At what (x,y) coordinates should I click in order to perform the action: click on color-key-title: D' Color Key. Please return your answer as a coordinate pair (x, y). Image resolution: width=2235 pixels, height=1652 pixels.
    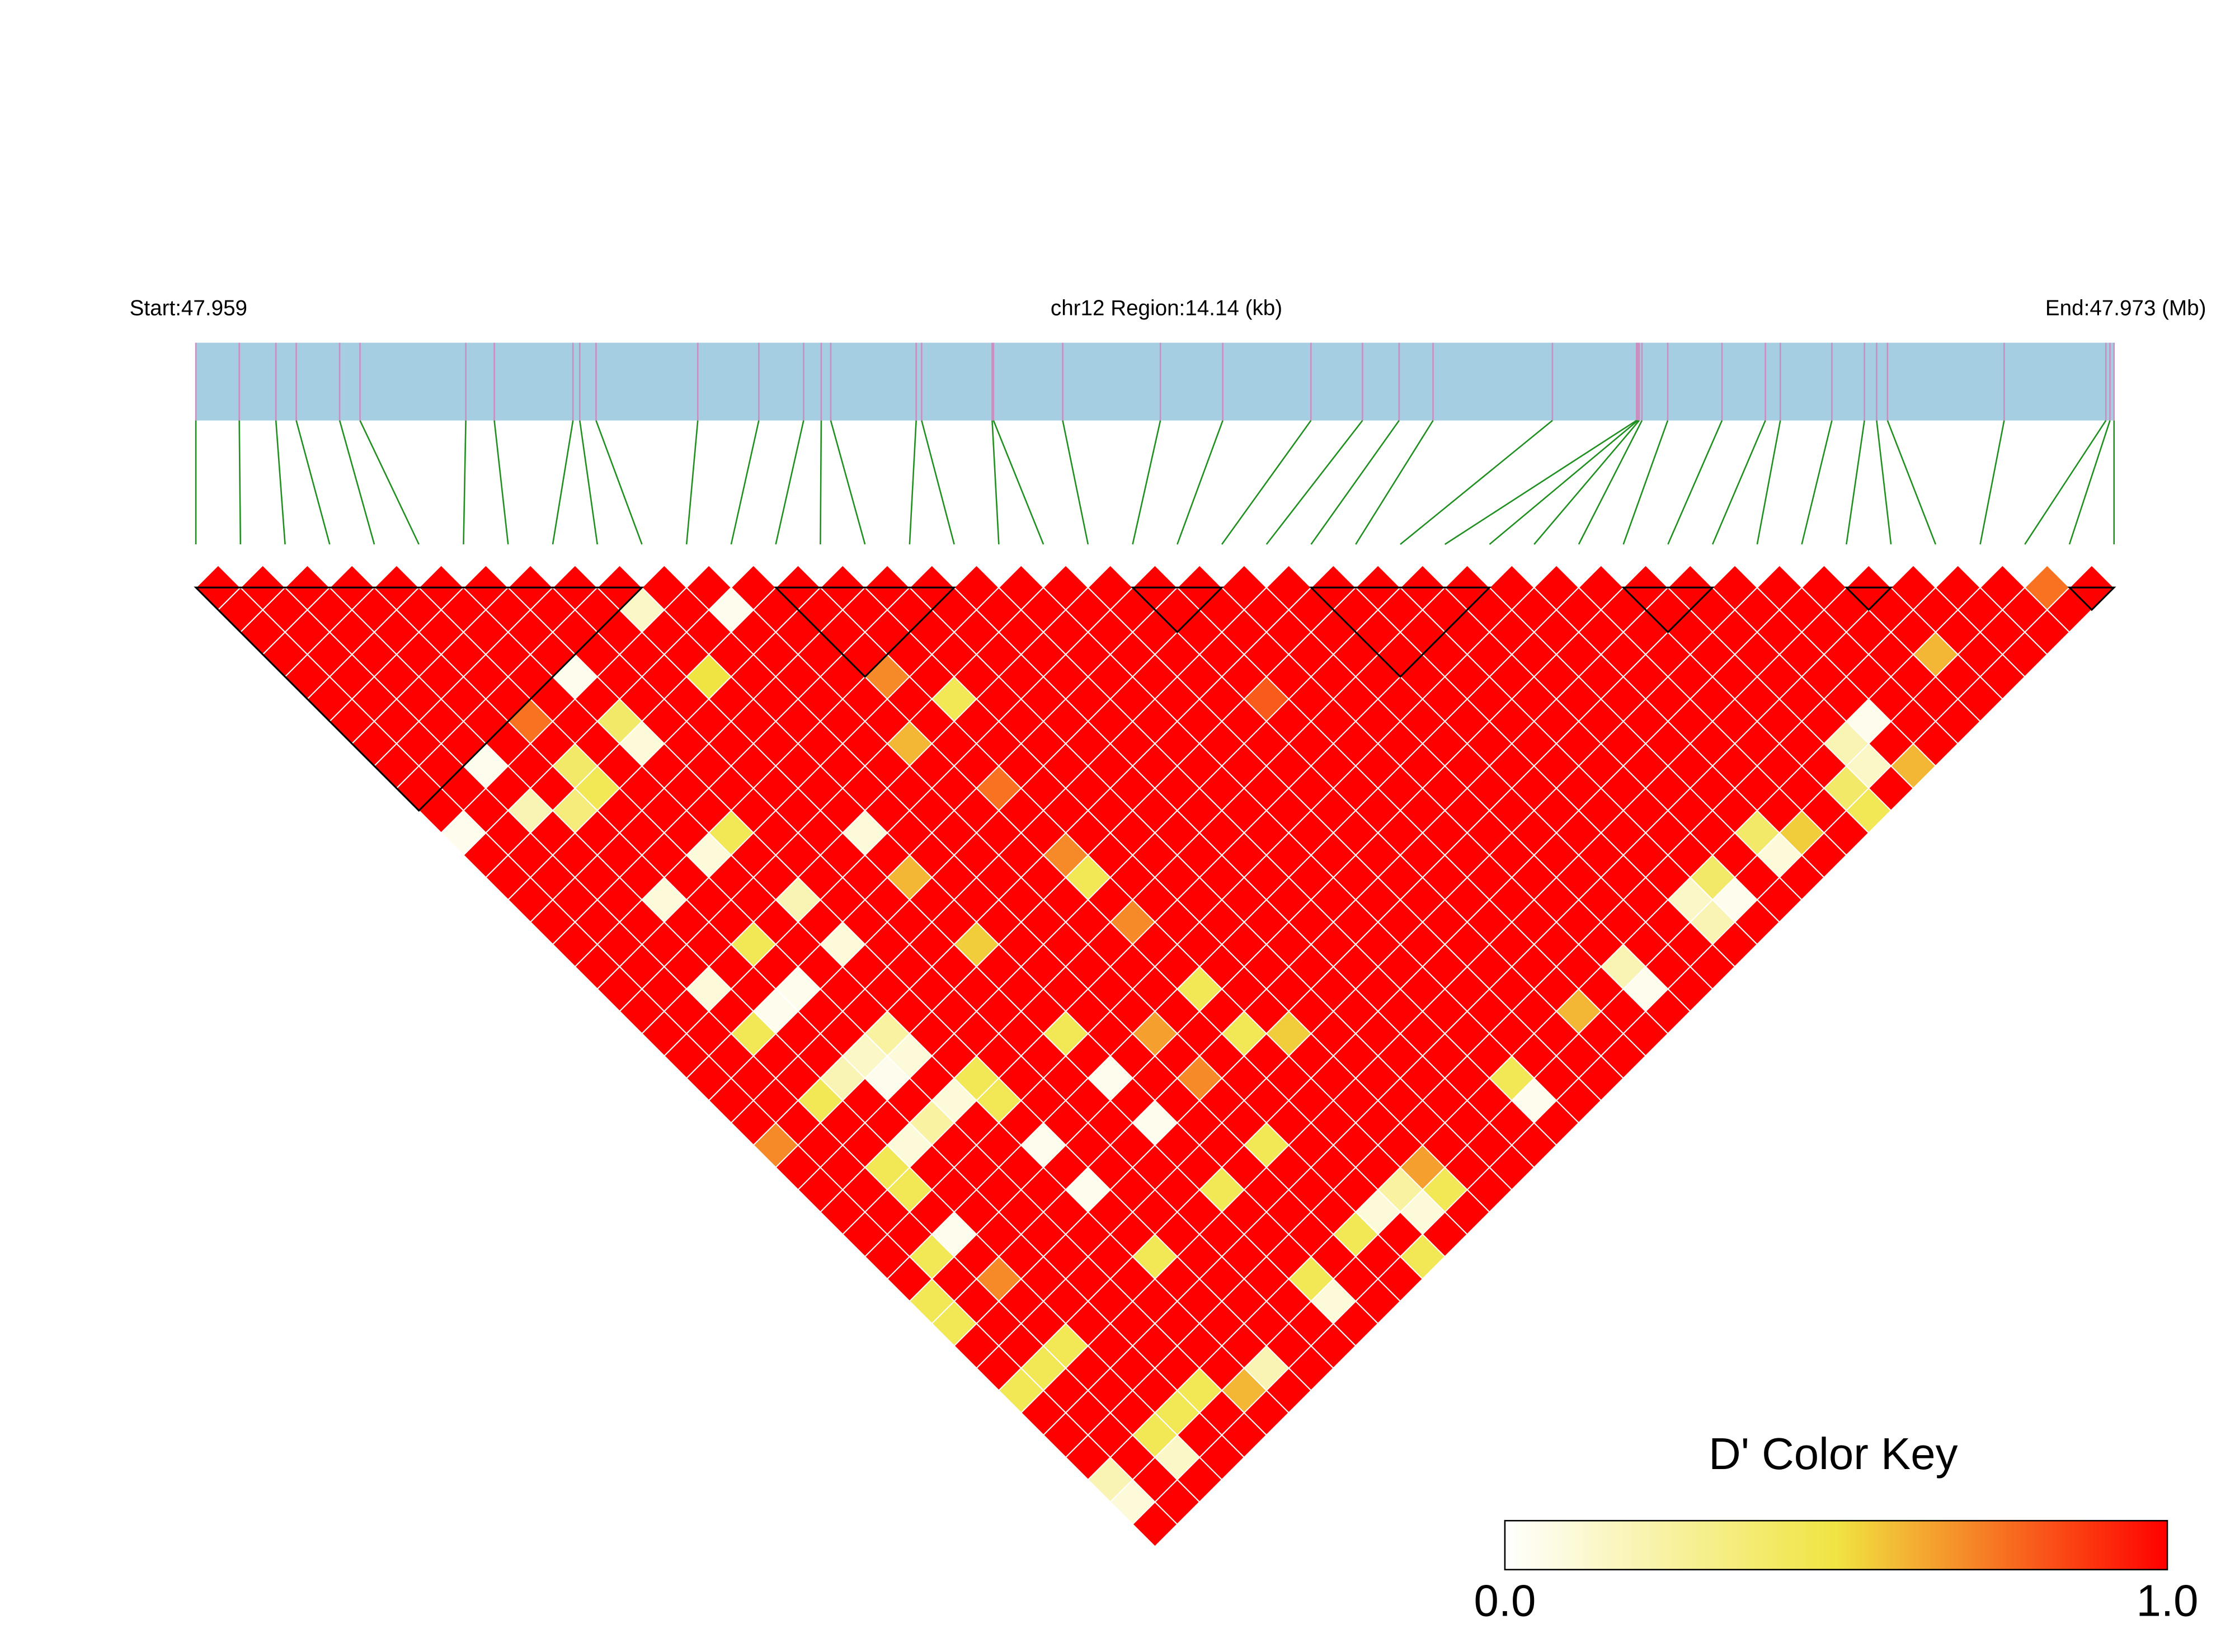
    Looking at the image, I should click on (1833, 1454).